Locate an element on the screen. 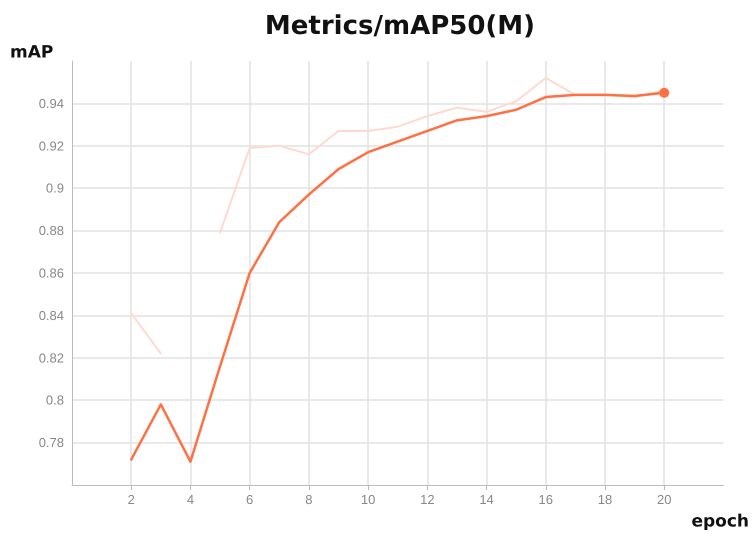 Image resolution: width=752 pixels, height=541 pixels. x-tick-label: 14 is located at coordinates (486, 499).